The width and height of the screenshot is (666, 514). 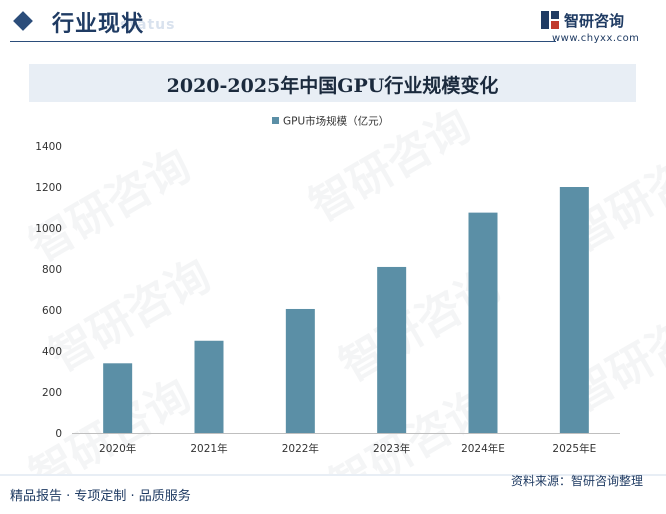 I want to click on footer-divider, so click(x=333, y=475).